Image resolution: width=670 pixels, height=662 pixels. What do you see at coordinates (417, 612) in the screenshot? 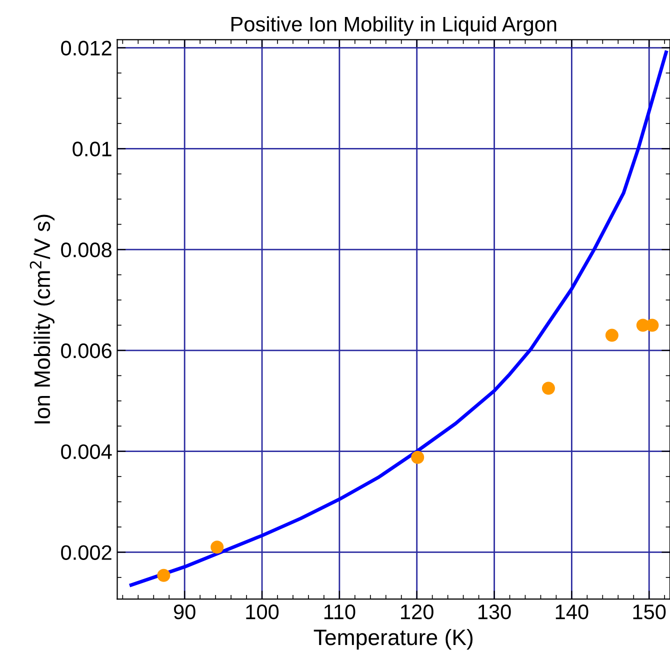
I see `x-tick-label: 120` at bounding box center [417, 612].